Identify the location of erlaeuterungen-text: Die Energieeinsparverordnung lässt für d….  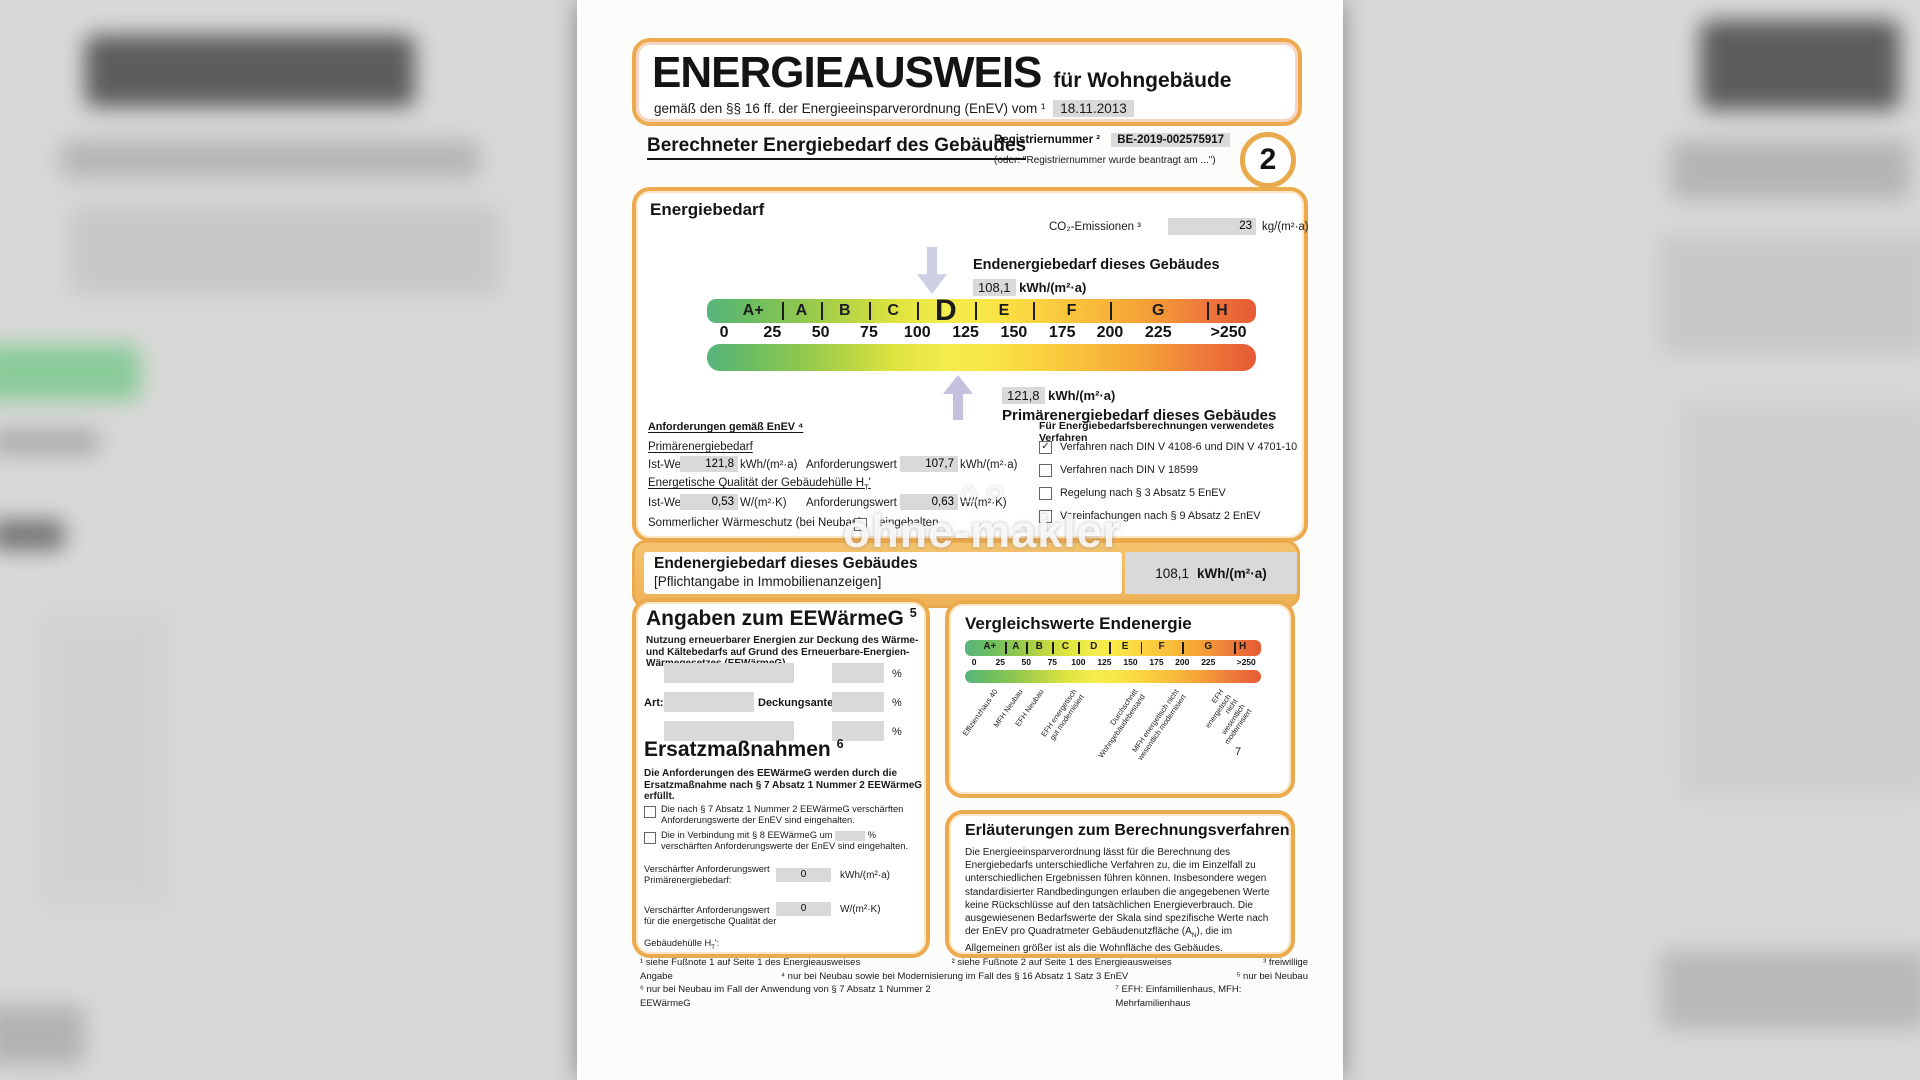
(1117, 901).